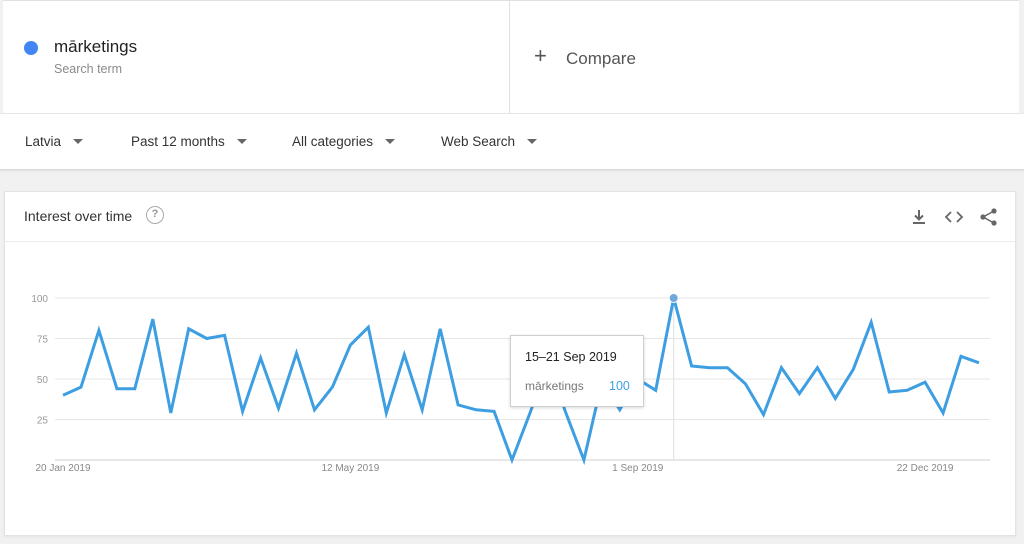  I want to click on x-tick-label: 20 Jan 2019, so click(62, 468).